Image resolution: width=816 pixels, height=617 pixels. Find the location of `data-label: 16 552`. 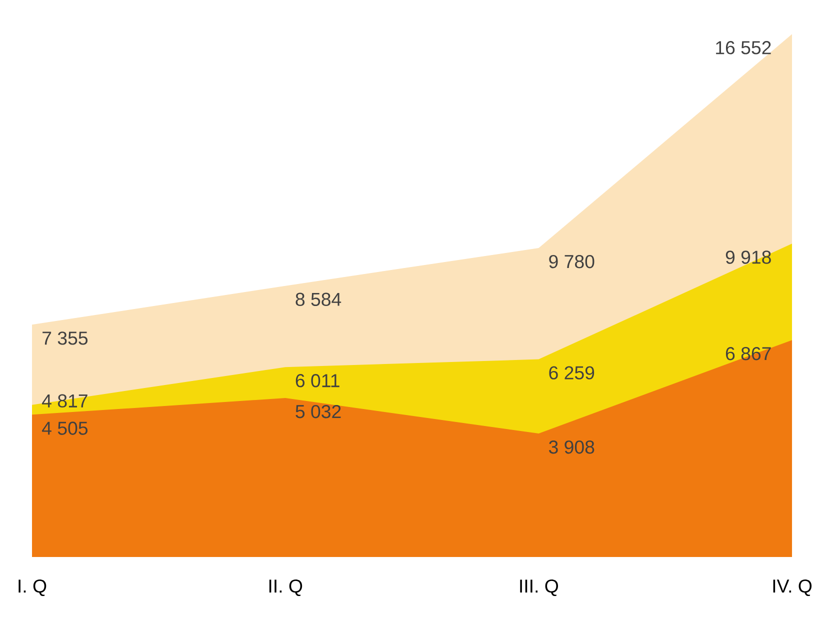

data-label: 16 552 is located at coordinates (743, 47).